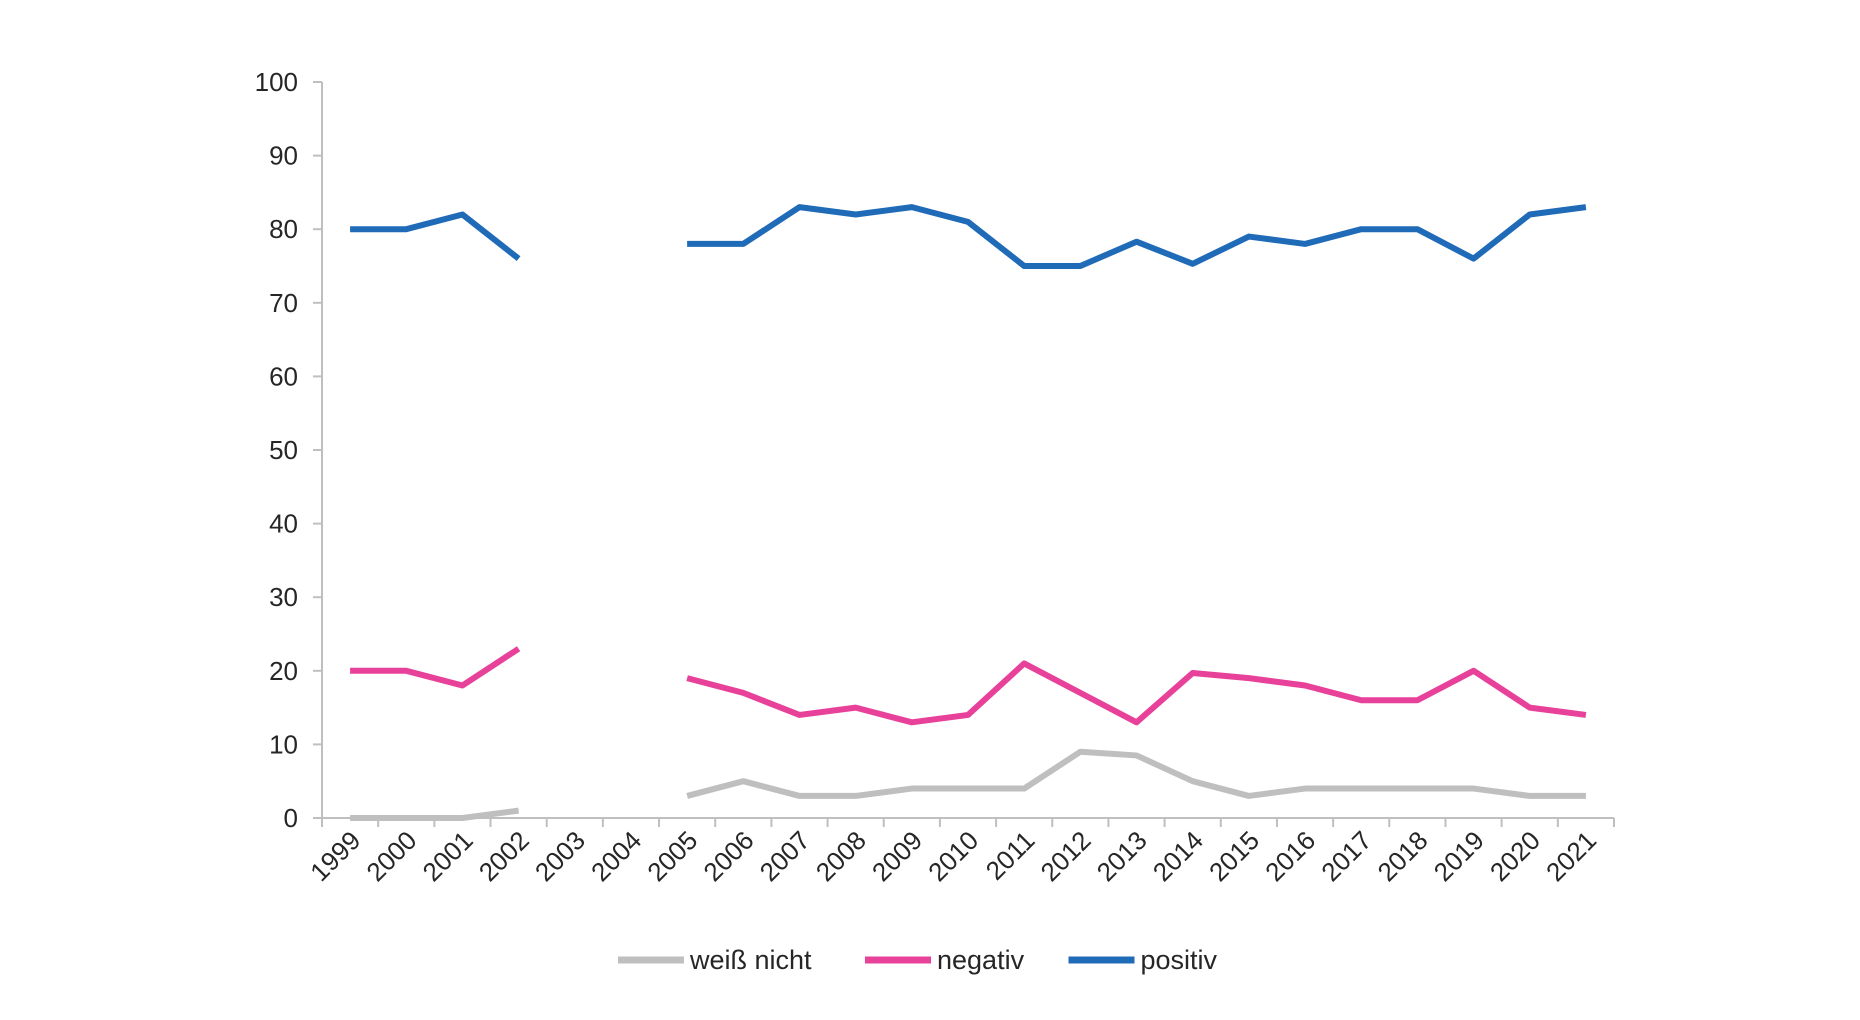 The width and height of the screenshot is (1860, 1020). I want to click on legend-item: weiß nicht, so click(715, 960).